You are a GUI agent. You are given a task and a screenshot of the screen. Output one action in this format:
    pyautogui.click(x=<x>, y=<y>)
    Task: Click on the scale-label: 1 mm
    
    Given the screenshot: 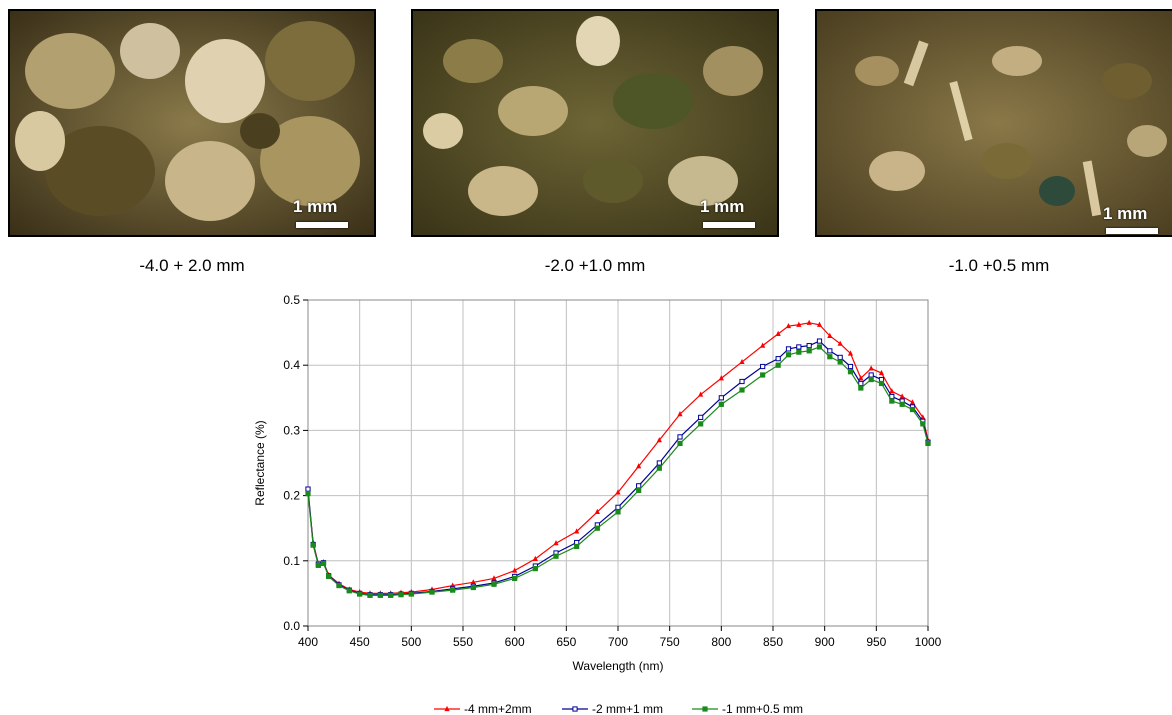 What is the action you would take?
    pyautogui.click(x=315, y=206)
    